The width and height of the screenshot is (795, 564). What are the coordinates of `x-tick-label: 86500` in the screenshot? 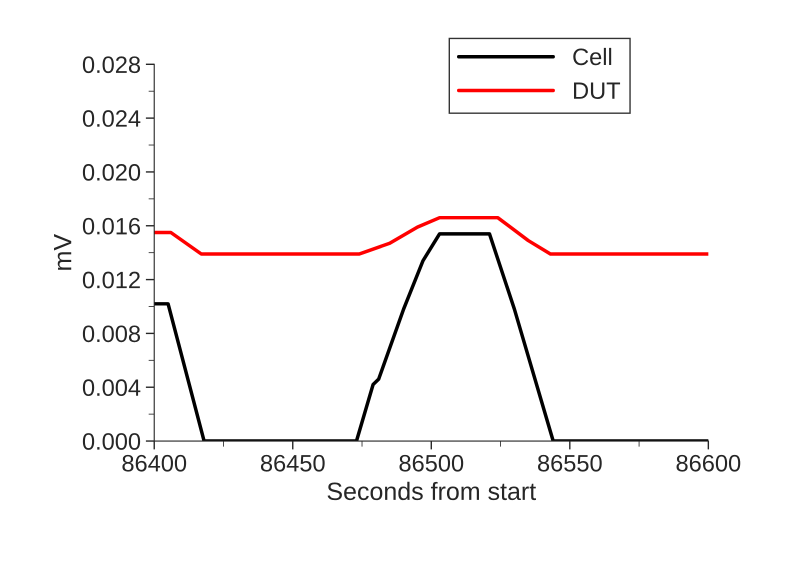 It's located at (431, 463).